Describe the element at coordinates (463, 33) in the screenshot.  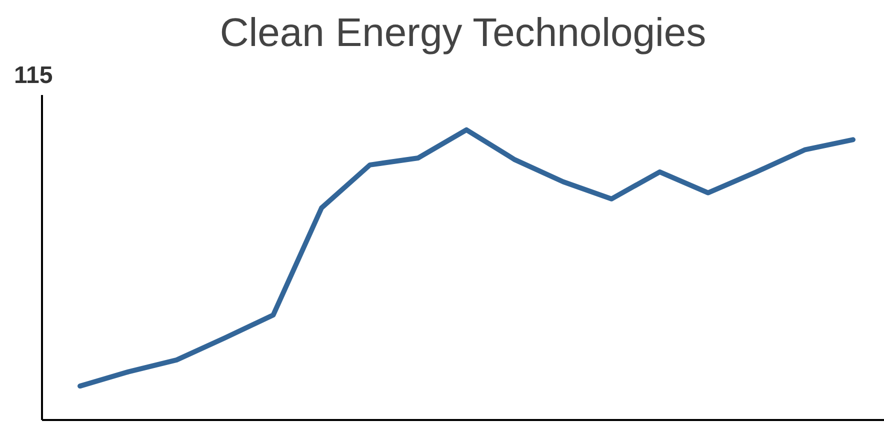
I see `chart-title: Clean Energy Technologies` at that location.